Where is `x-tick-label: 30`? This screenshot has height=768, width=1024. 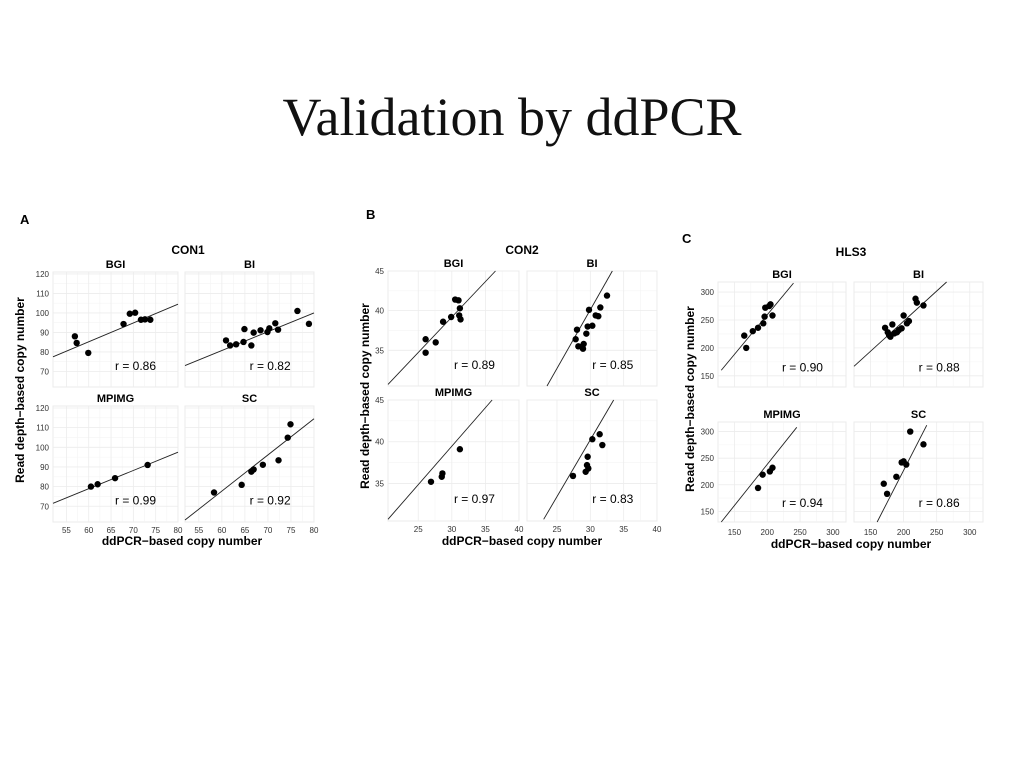 x-tick-label: 30 is located at coordinates (451, 529).